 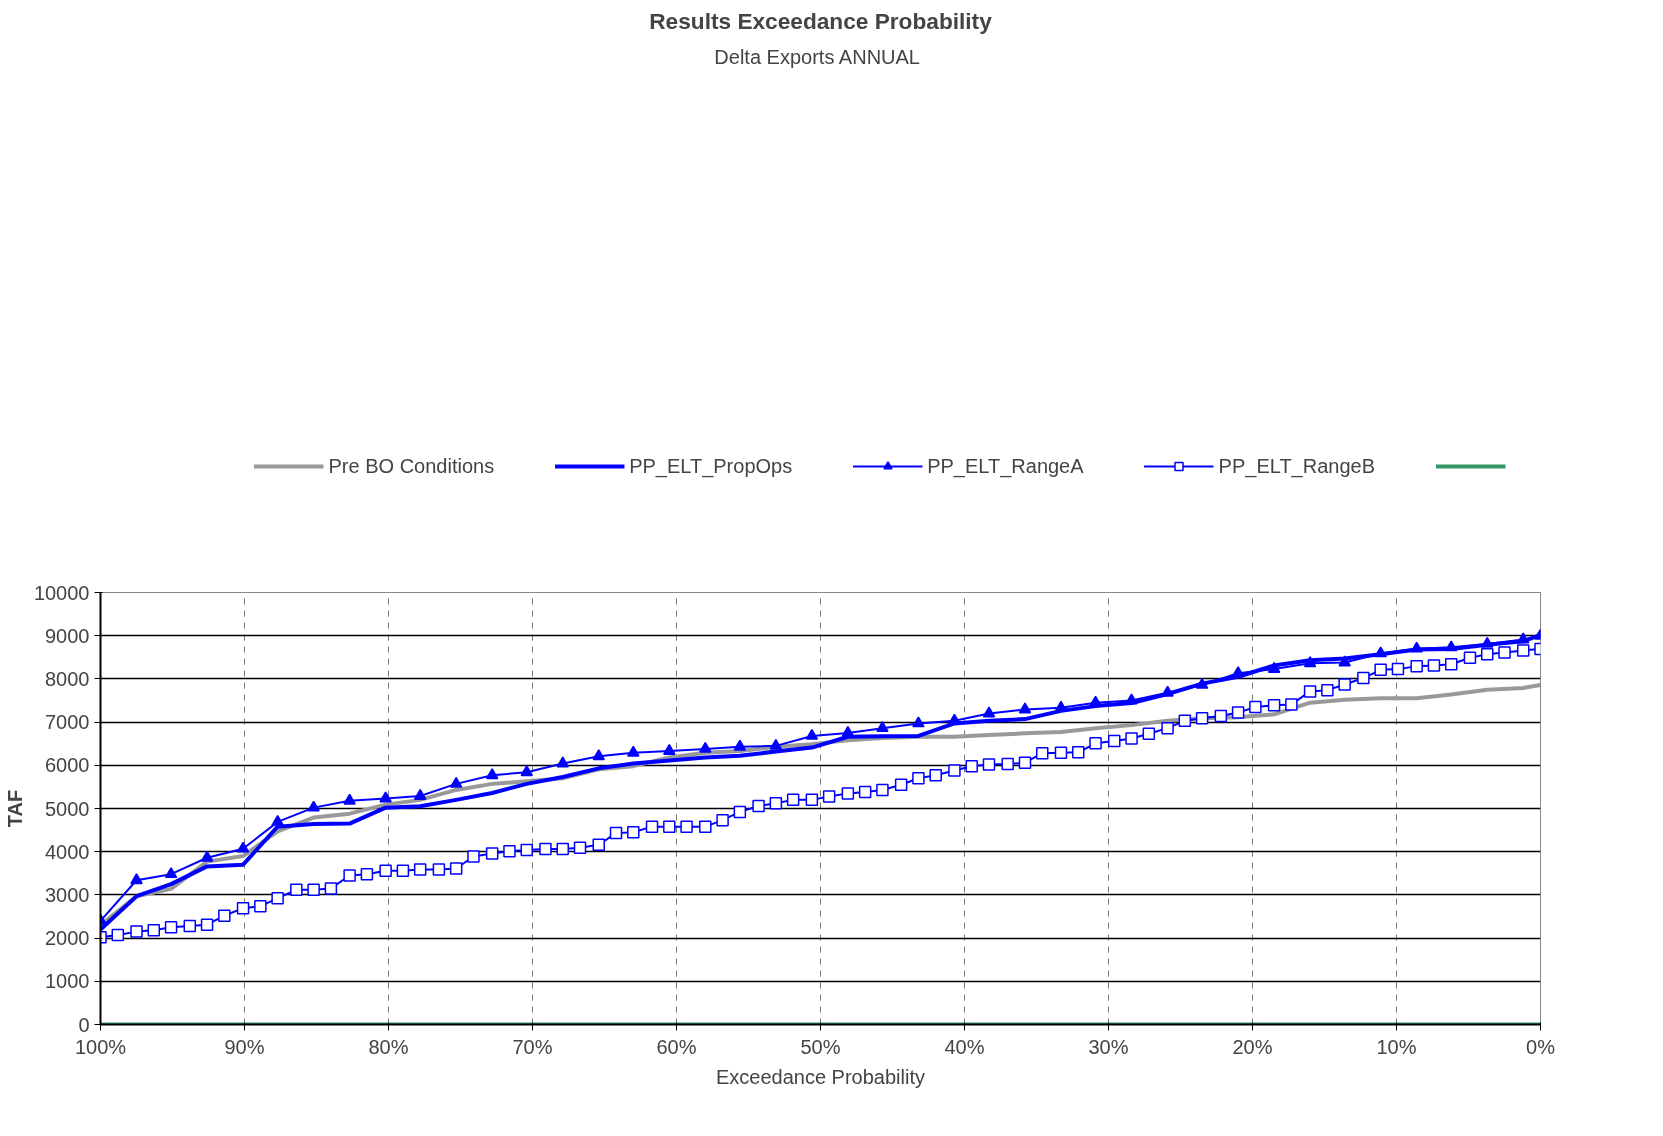 I want to click on x-tick-label: 20%, so click(x=1252, y=1046).